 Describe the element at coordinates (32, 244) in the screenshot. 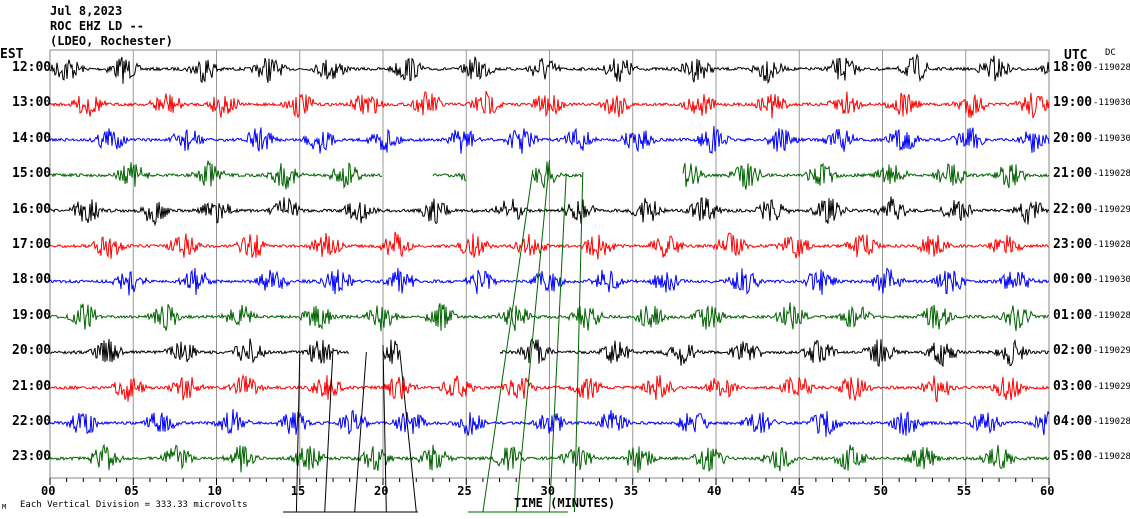

I see `est-hour-label: 17:00` at that location.